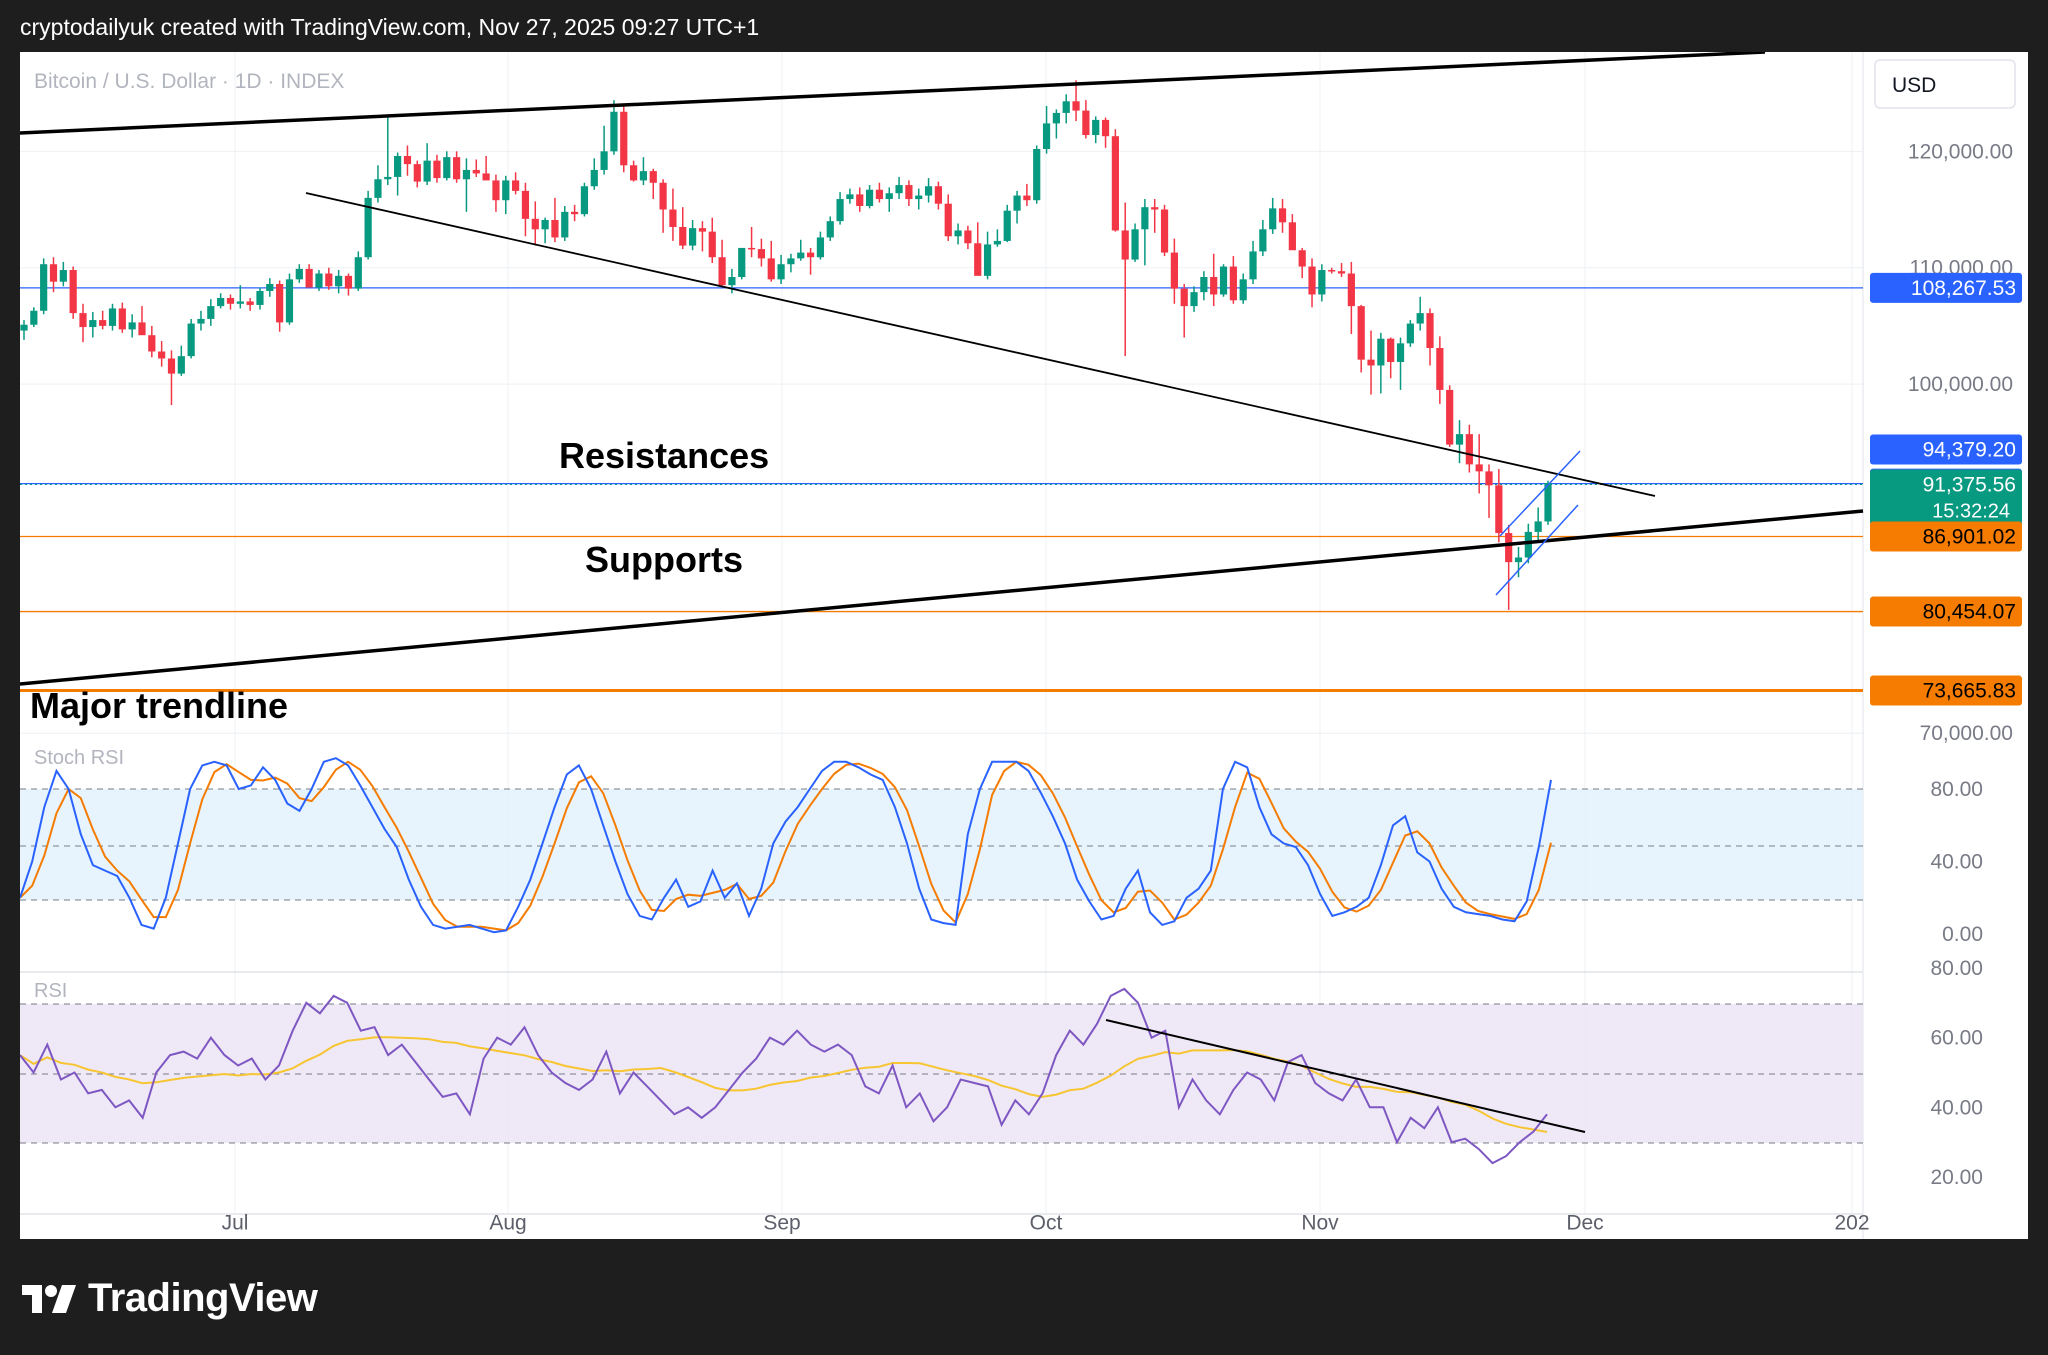 The image size is (2048, 1355). What do you see at coordinates (159, 705) in the screenshot?
I see `major-trendline-label: Major trendline` at bounding box center [159, 705].